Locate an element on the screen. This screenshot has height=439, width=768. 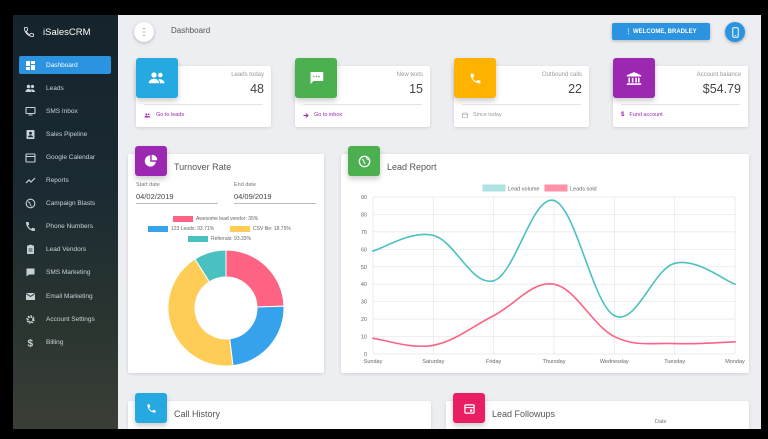
mail-icon is located at coordinates (30, 296).